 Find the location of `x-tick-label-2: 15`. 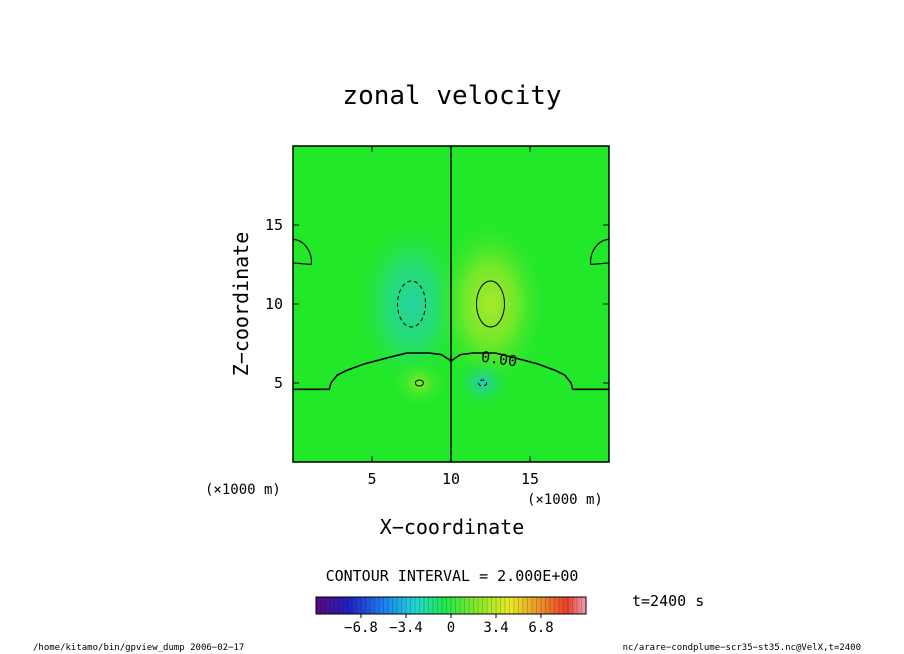

x-tick-label-2: 15 is located at coordinates (530, 479).